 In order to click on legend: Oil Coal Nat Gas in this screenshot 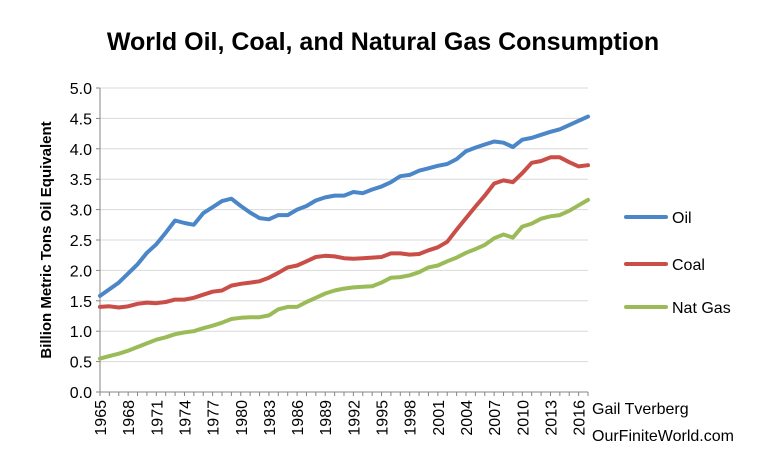, I will do `click(677, 263)`.